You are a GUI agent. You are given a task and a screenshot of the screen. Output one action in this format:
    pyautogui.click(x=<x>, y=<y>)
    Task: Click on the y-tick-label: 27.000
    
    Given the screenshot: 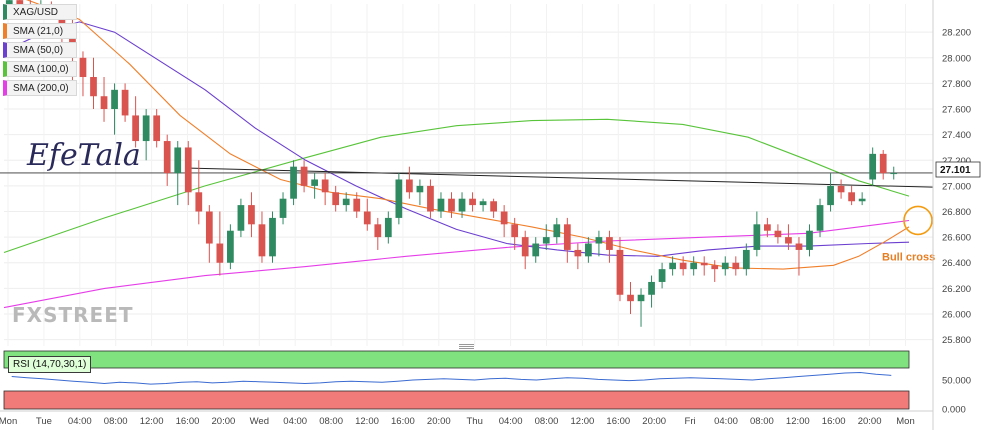 What is the action you would take?
    pyautogui.click(x=956, y=186)
    